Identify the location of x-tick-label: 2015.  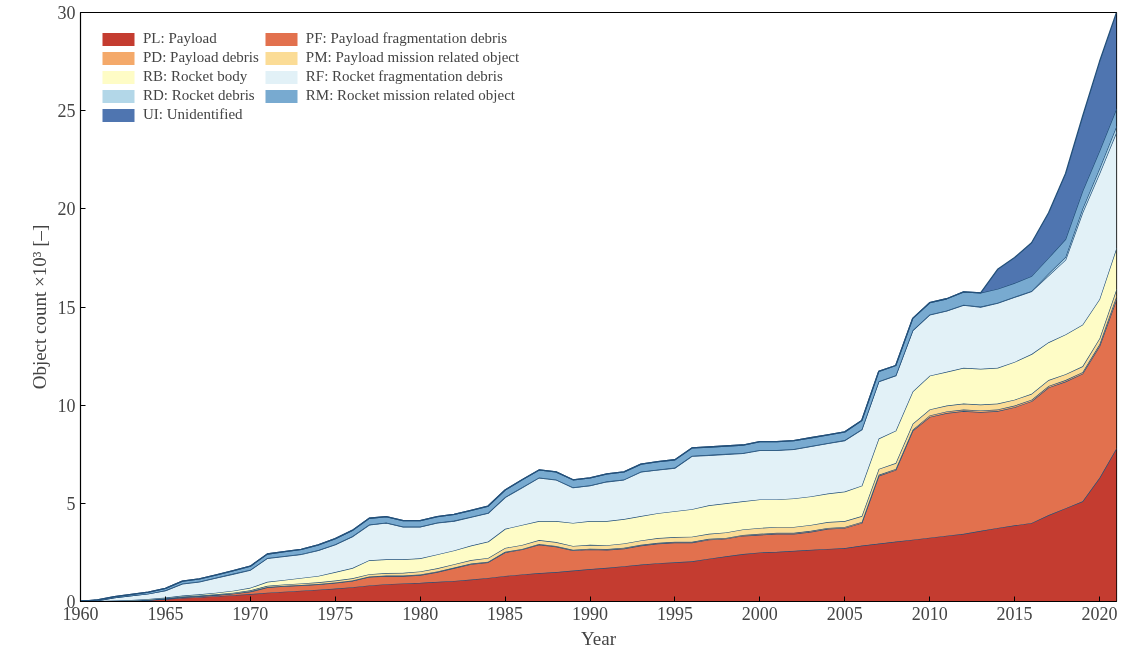
(1014, 613).